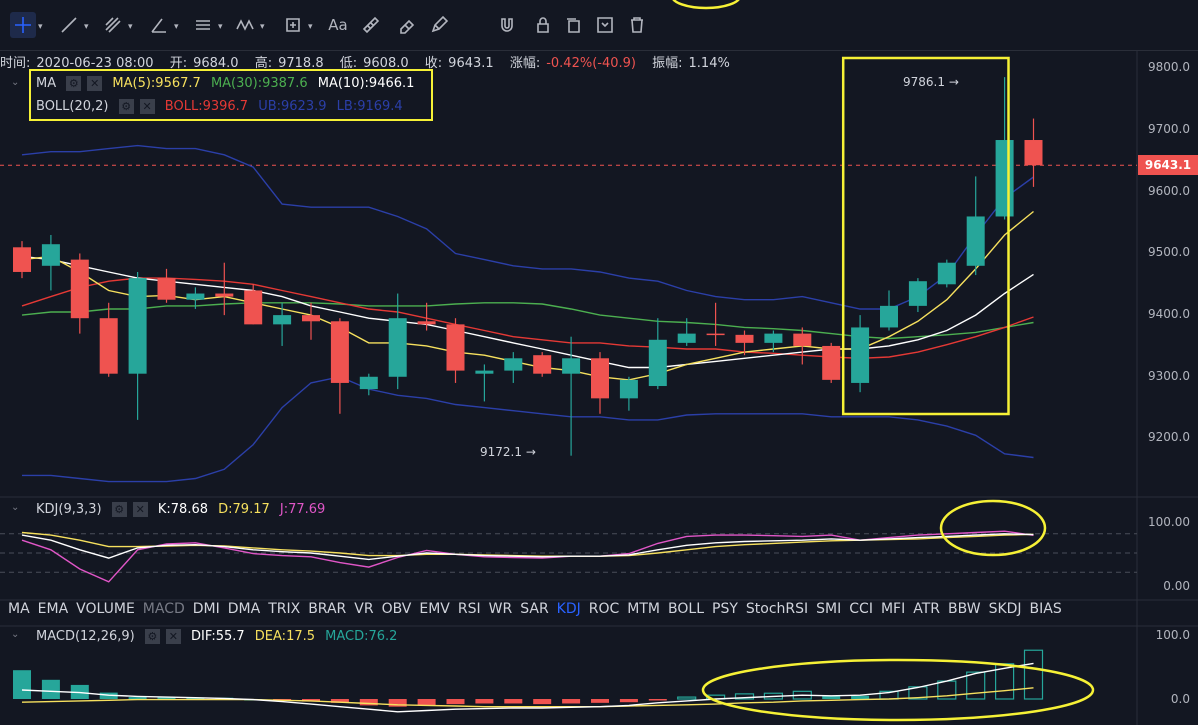  I want to click on indicator-tab-rsi: RSI, so click(469, 609).